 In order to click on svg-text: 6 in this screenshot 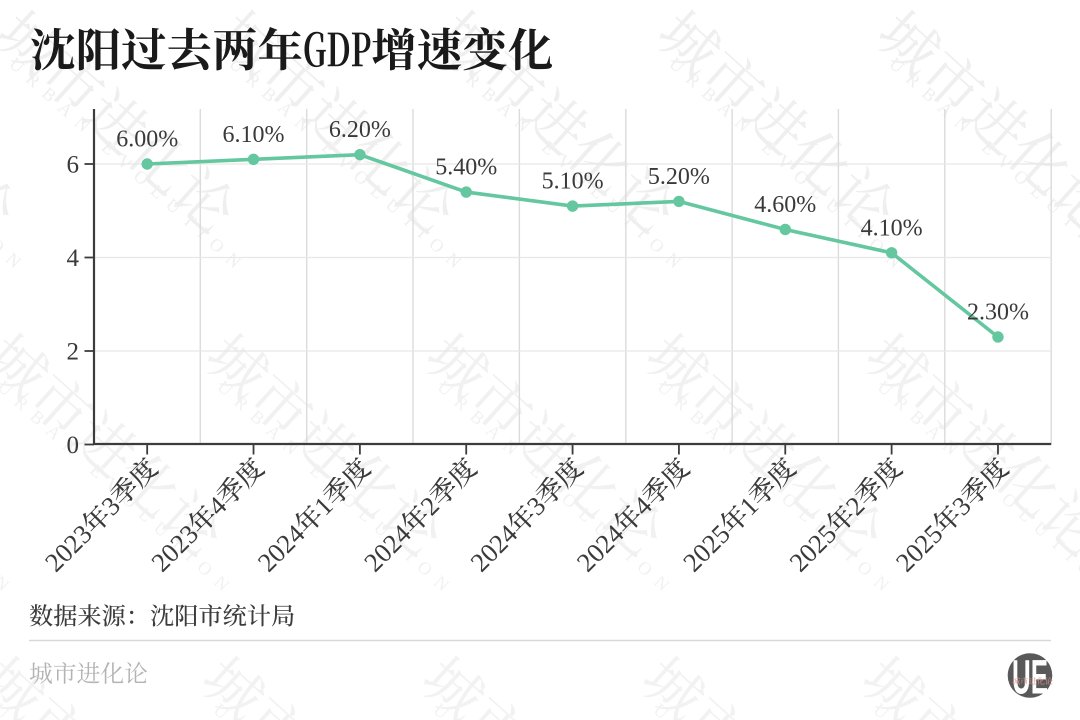, I will do `click(73, 165)`.